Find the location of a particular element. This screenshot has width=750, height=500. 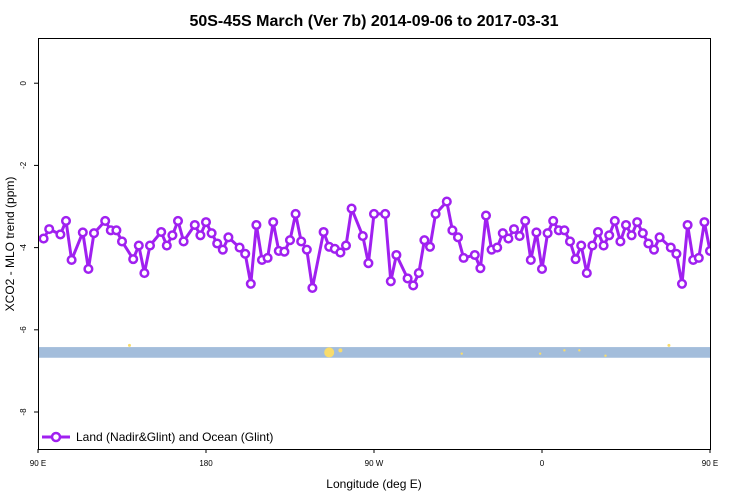

legend-marker is located at coordinates (56, 437).